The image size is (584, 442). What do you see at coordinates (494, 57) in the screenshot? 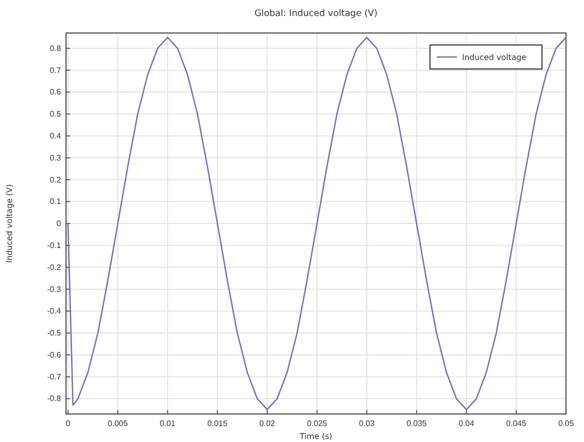
I see `legend-label: Induced voltage` at bounding box center [494, 57].